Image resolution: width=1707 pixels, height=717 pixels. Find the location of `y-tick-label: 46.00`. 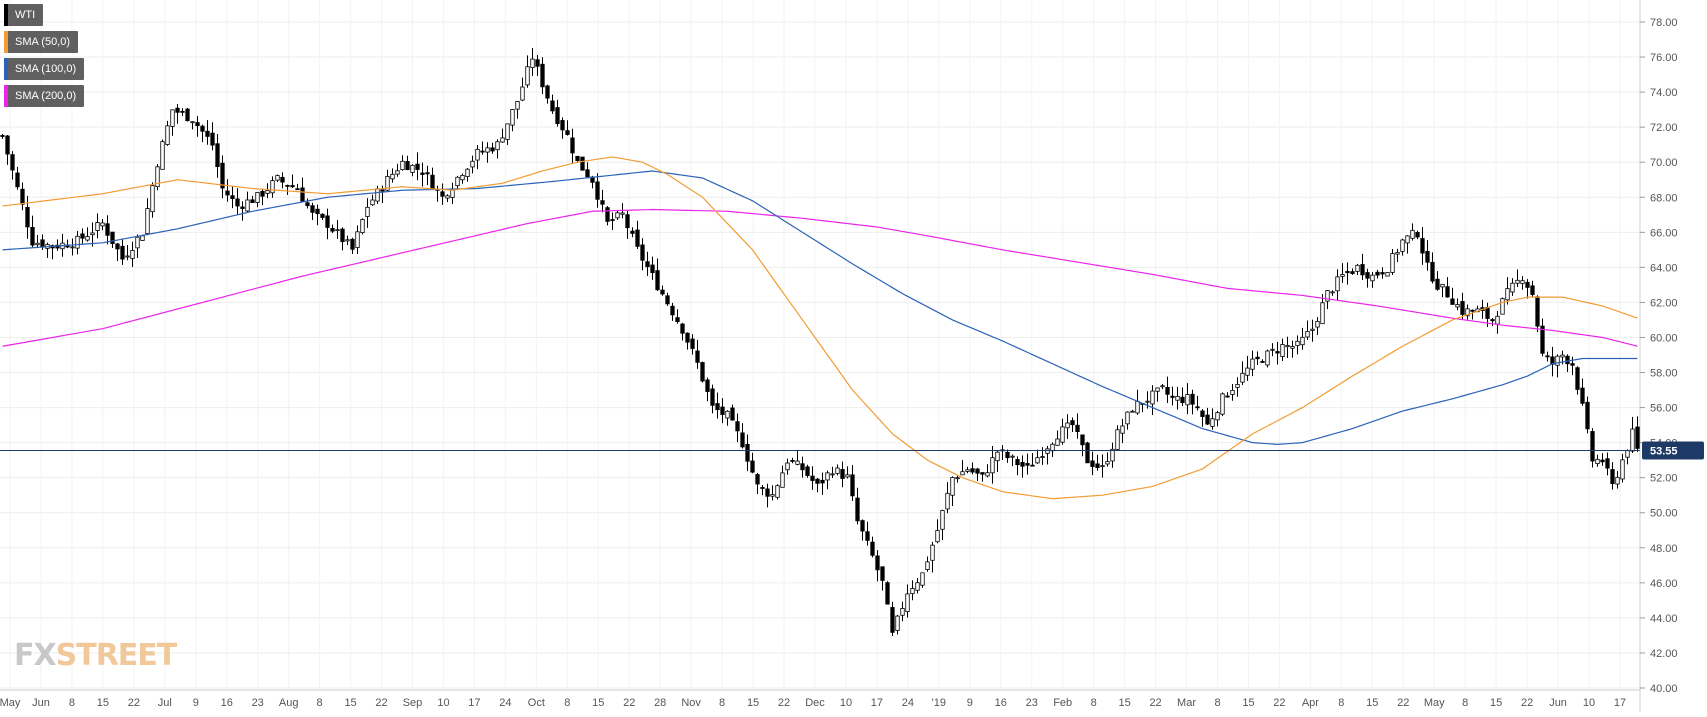

y-tick-label: 46.00 is located at coordinates (1664, 584).